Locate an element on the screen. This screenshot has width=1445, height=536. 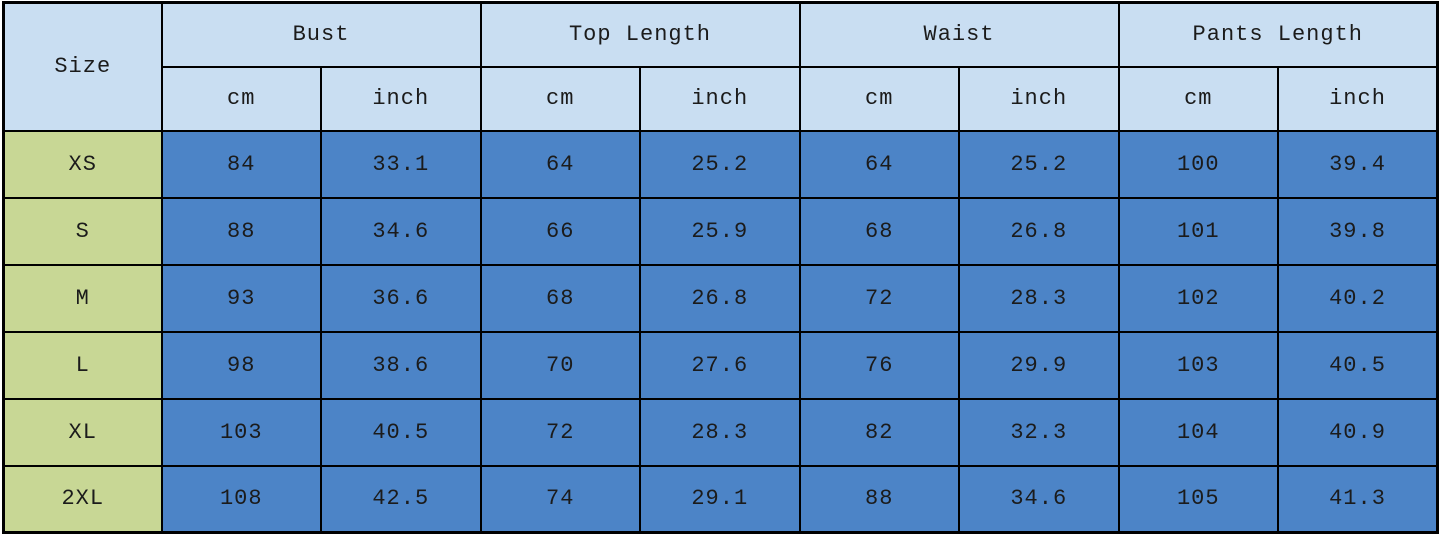
measurement-cell: 27.6 is located at coordinates (720, 365).